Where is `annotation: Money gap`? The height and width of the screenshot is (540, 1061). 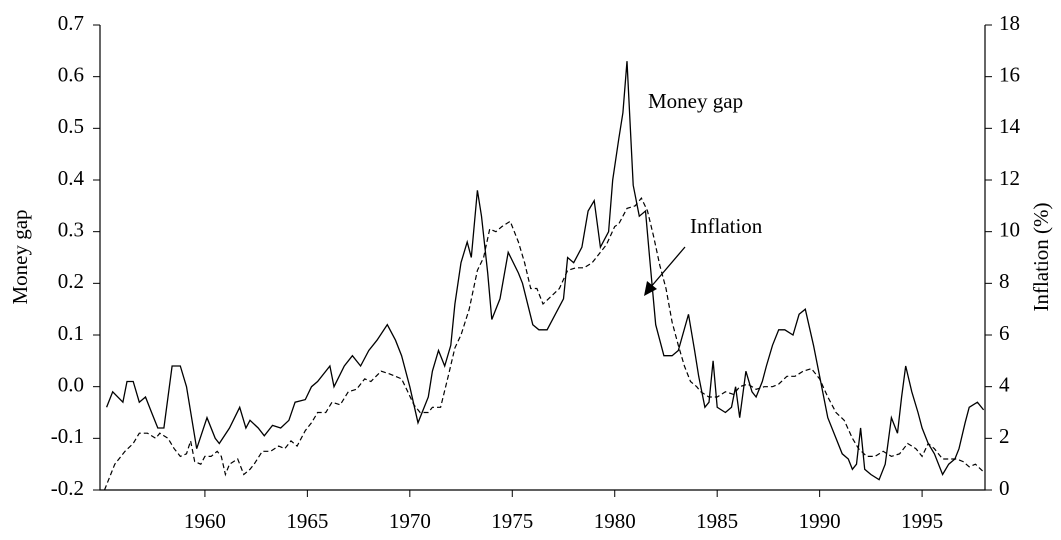 annotation: Money gap is located at coordinates (695, 101).